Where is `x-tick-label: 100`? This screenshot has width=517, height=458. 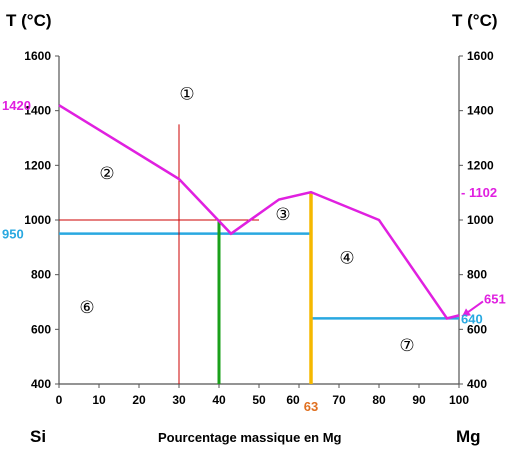 x-tick-label: 100 is located at coordinates (459, 400).